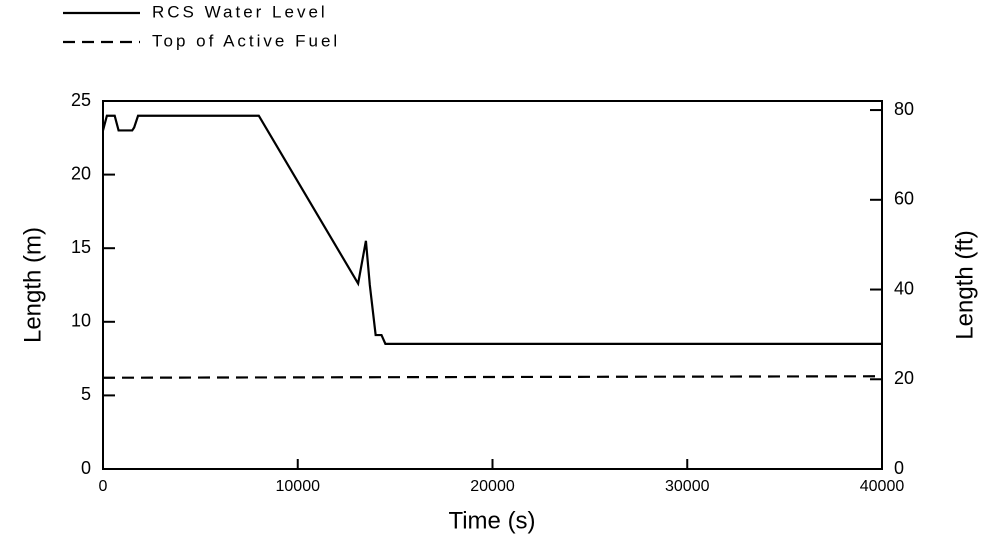 The image size is (990, 550). What do you see at coordinates (32, 285) in the screenshot?
I see `y-axis-label: Length (m)` at bounding box center [32, 285].